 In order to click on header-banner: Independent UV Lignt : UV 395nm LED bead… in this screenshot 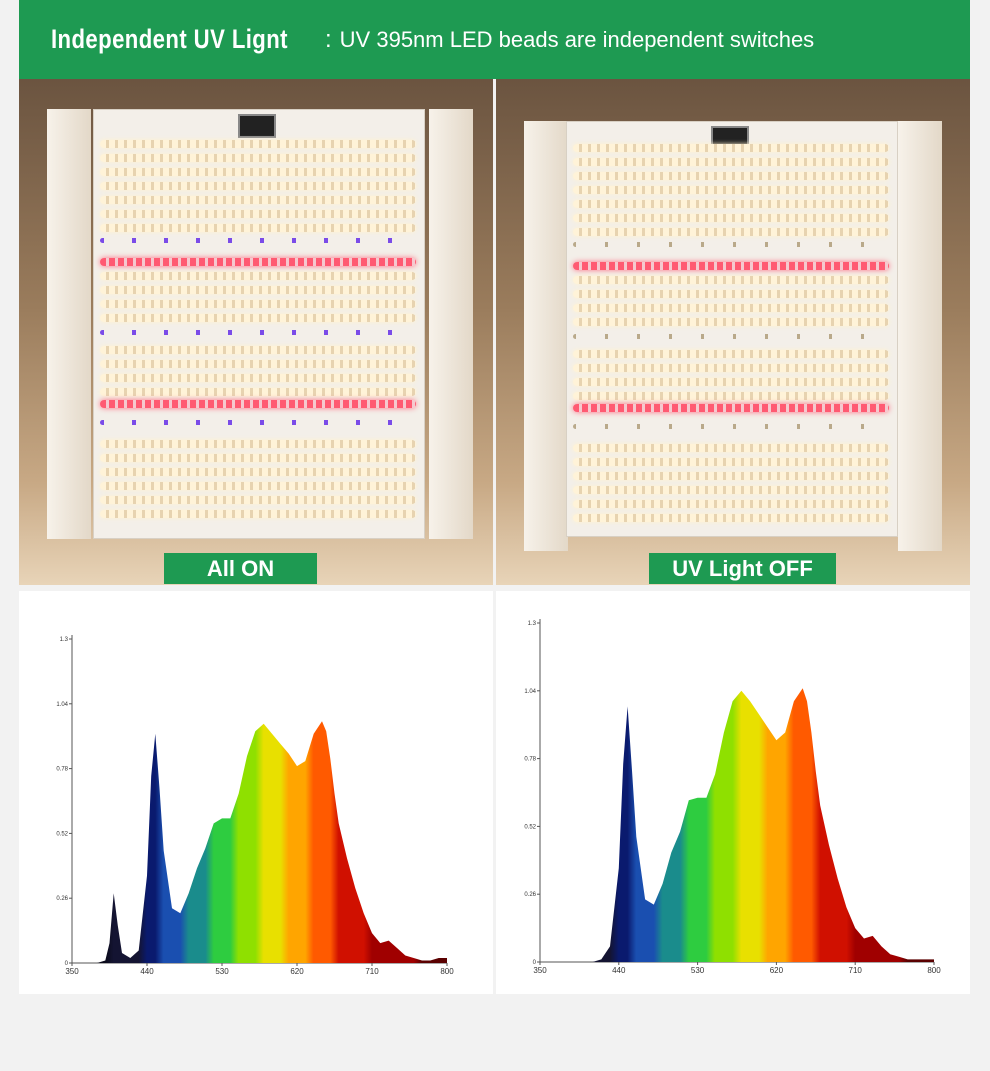, I will do `click(494, 39)`.